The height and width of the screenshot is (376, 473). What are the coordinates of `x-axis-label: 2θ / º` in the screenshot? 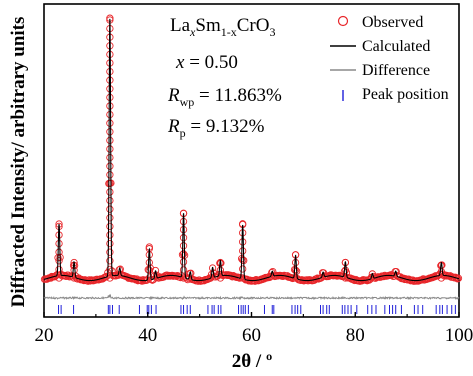 It's located at (252, 361).